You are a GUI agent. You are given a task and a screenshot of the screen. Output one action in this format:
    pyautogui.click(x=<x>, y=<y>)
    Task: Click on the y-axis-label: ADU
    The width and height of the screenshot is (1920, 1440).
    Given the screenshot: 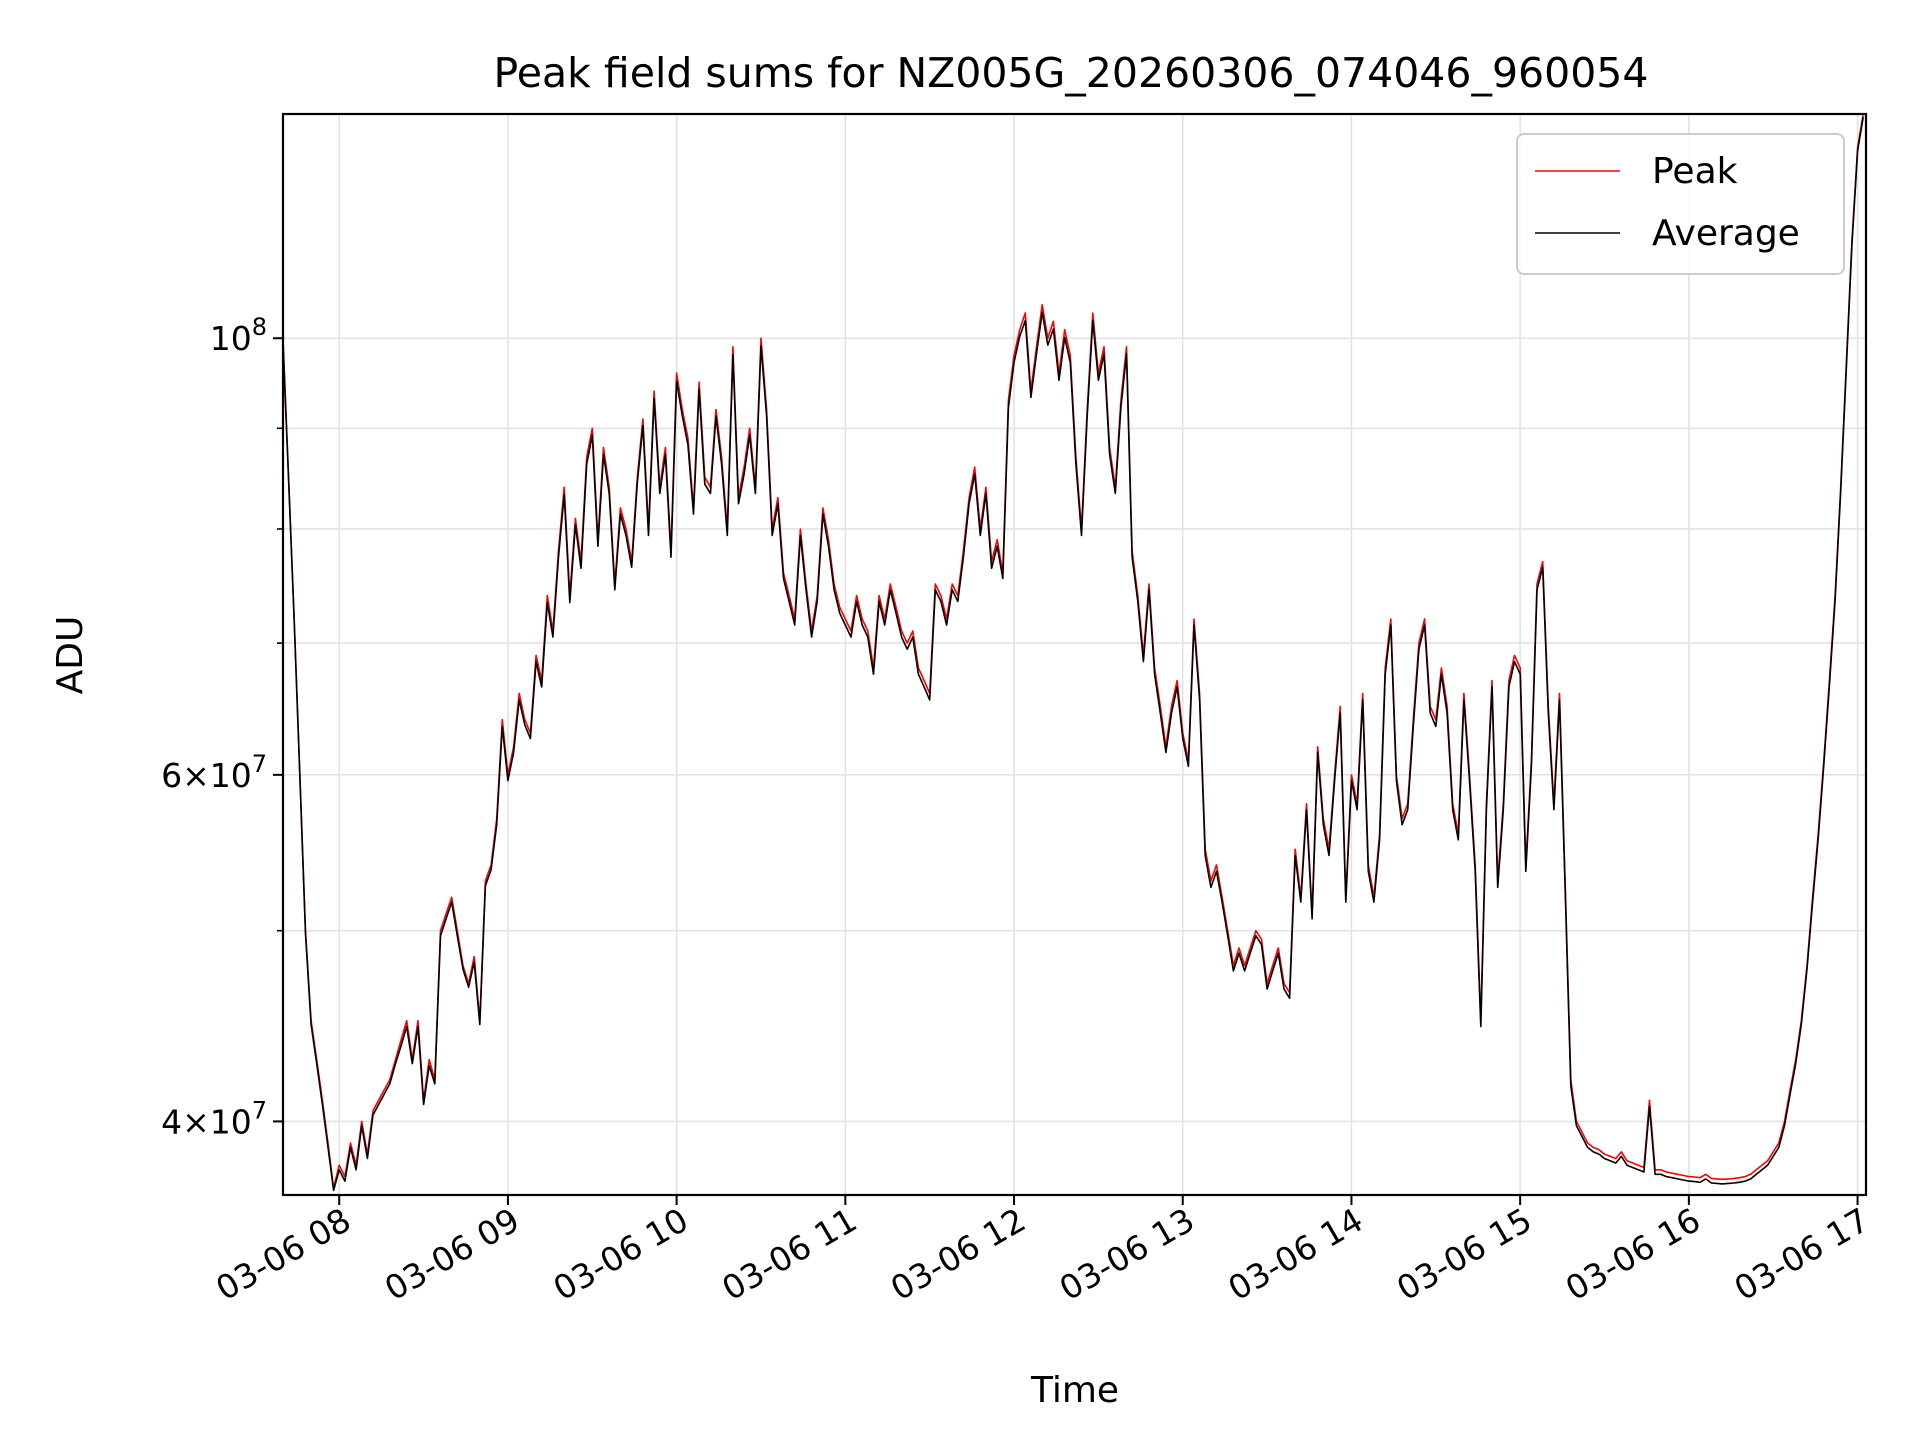 What is the action you would take?
    pyautogui.click(x=70, y=655)
    